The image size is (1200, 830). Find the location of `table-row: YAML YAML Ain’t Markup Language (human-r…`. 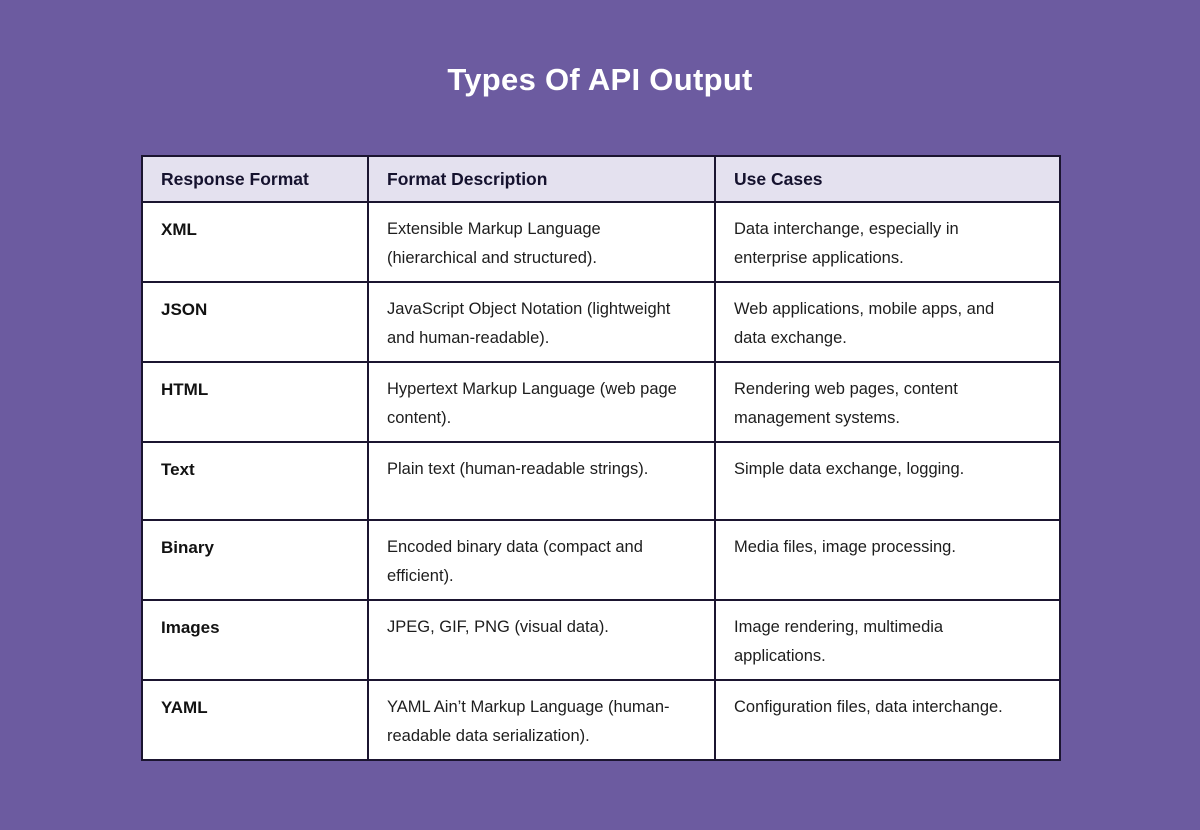

table-row: YAML YAML Ain’t Markup Language (human-r… is located at coordinates (601, 720).